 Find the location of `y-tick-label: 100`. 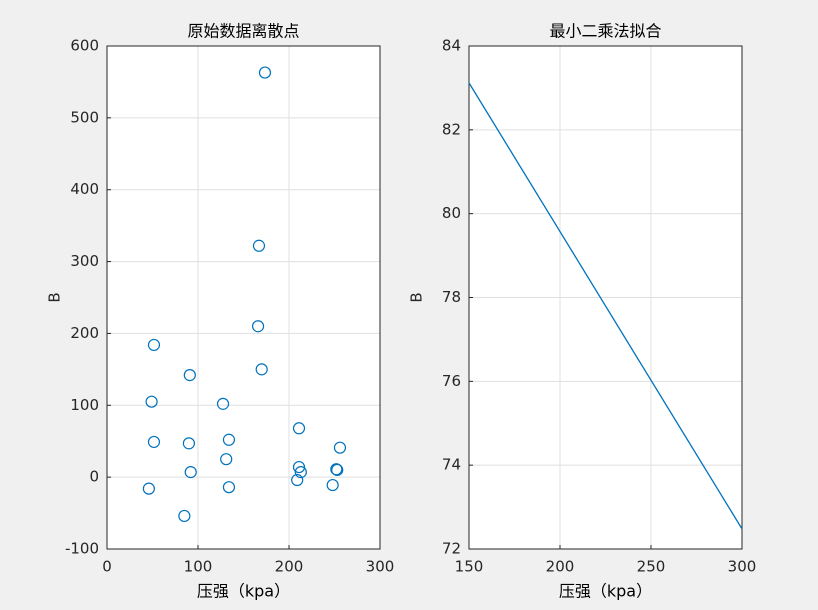

y-tick-label: 100 is located at coordinates (84, 405).